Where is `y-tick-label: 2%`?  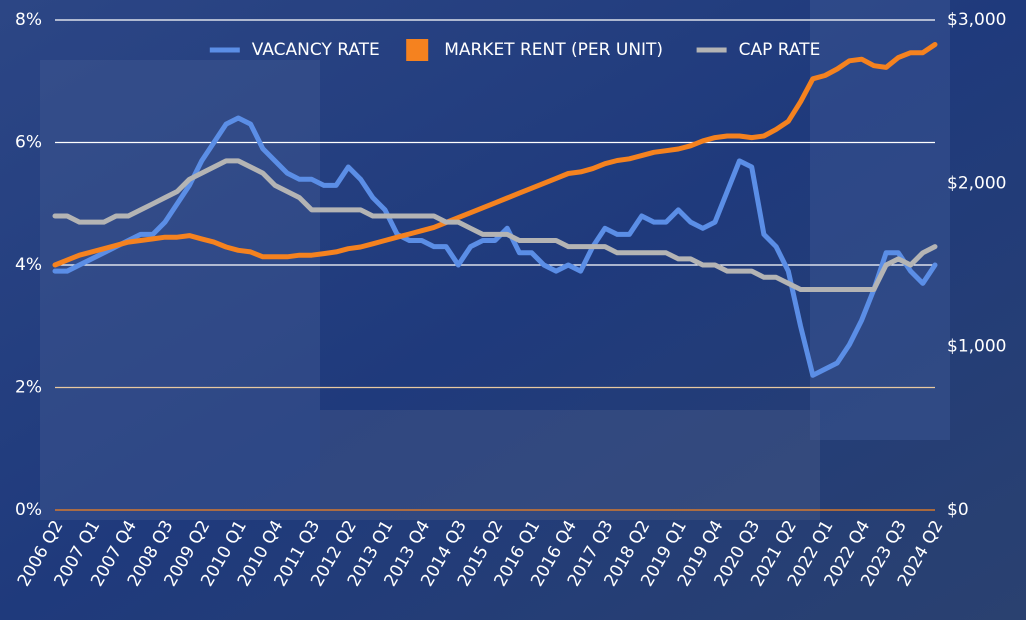 y-tick-label: 2% is located at coordinates (28, 388).